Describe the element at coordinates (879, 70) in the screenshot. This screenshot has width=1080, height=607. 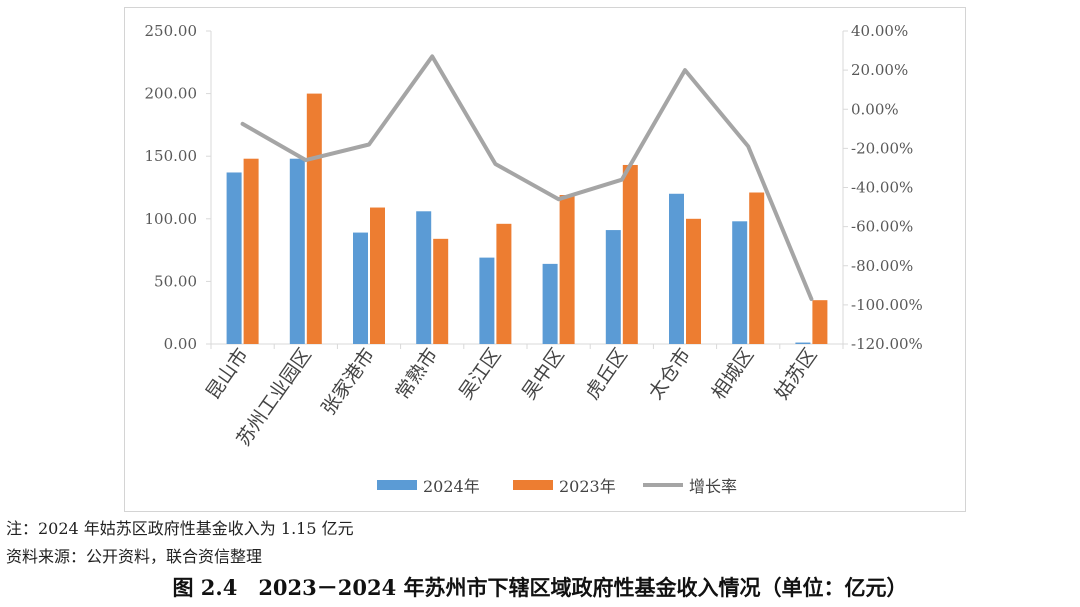
I see `y-right-tick-label: 20.00%` at that location.